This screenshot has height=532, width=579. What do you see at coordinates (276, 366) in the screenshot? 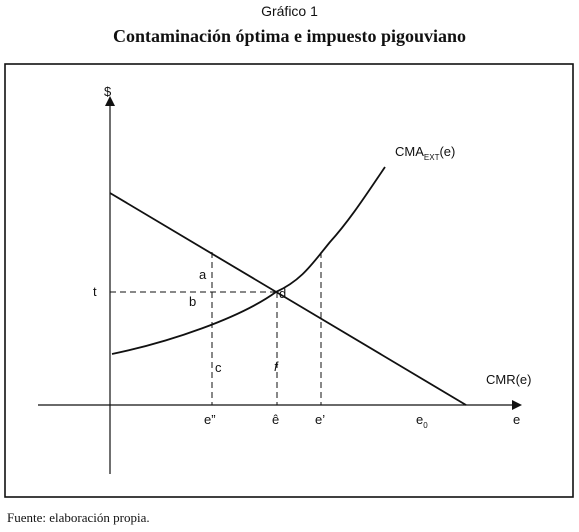
I see `point-f-label: f` at bounding box center [276, 366].